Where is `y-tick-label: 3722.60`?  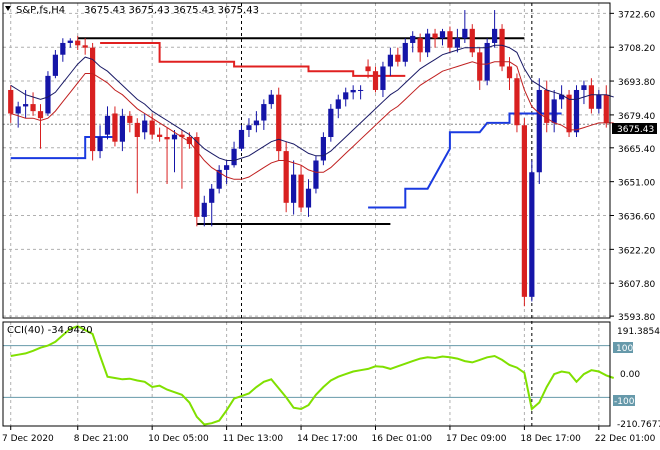
y-tick-label: 3722.60 is located at coordinates (636, 15).